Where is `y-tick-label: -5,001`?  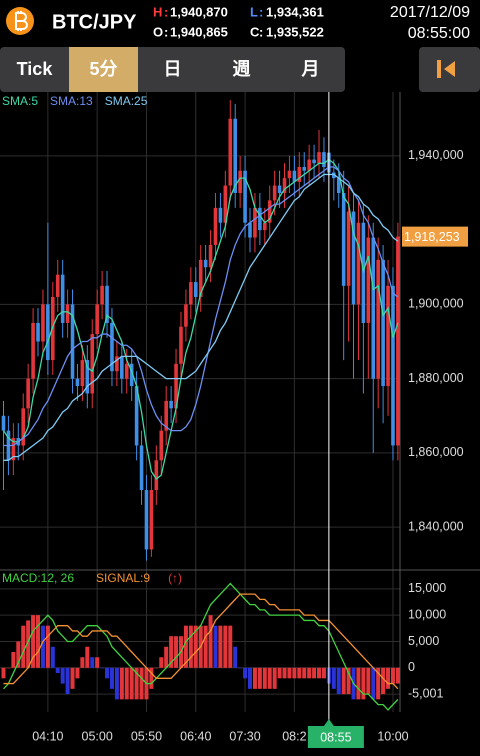
y-tick-label: -5,001 is located at coordinates (425, 693).